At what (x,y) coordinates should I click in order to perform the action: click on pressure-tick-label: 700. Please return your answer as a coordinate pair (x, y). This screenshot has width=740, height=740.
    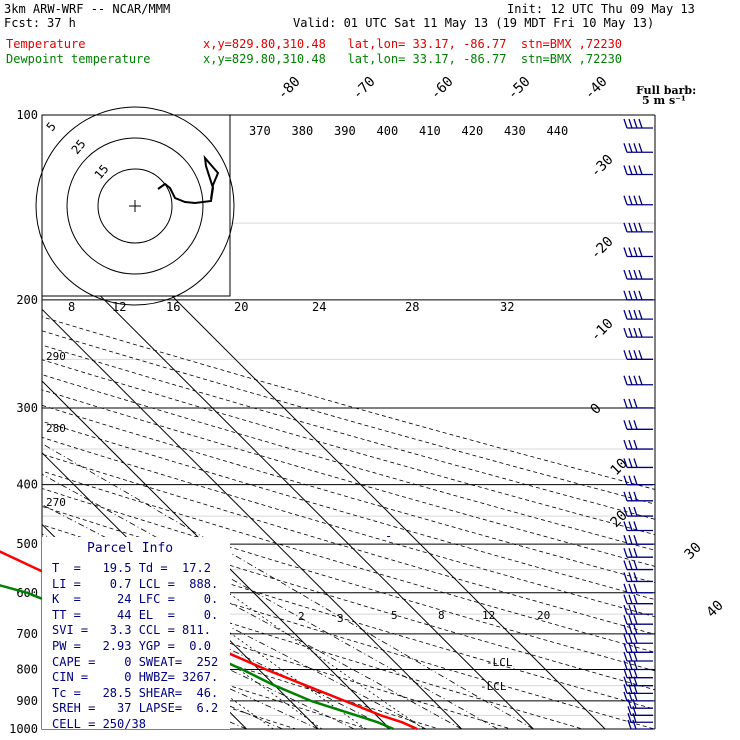
    Looking at the image, I should click on (27, 634).